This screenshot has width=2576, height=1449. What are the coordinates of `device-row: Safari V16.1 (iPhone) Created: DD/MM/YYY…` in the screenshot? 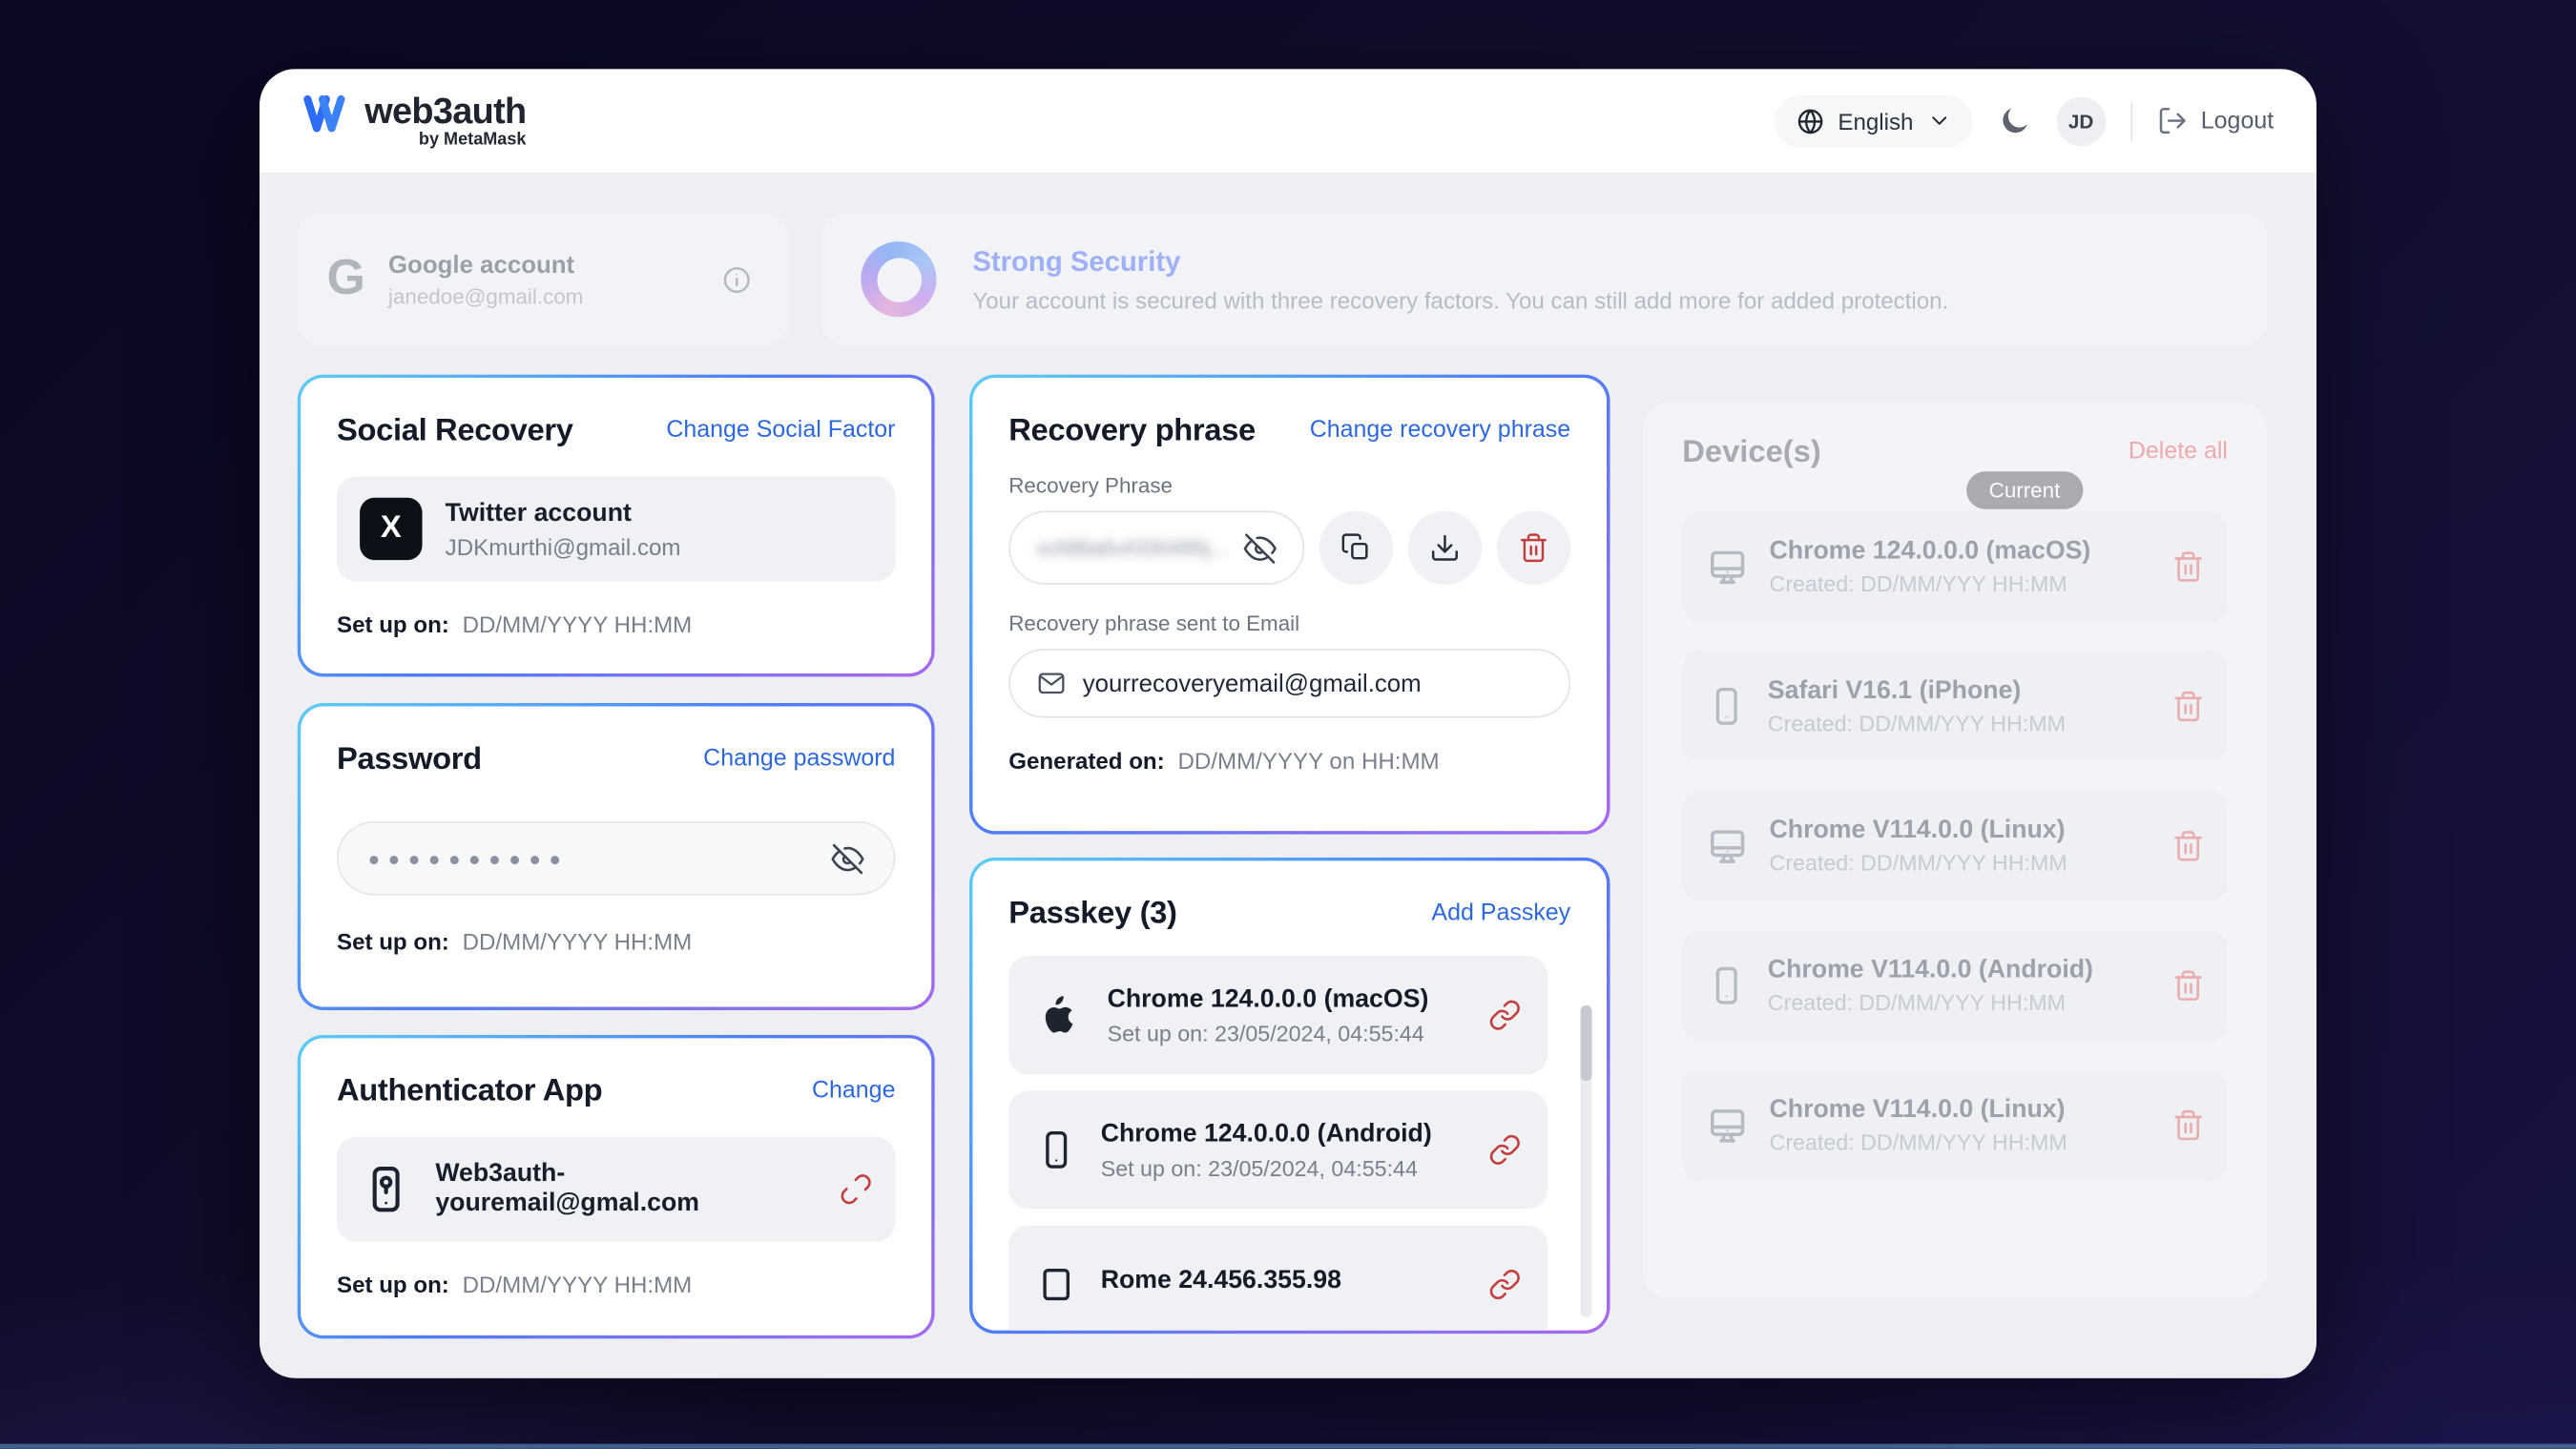 It's located at (1955, 706).